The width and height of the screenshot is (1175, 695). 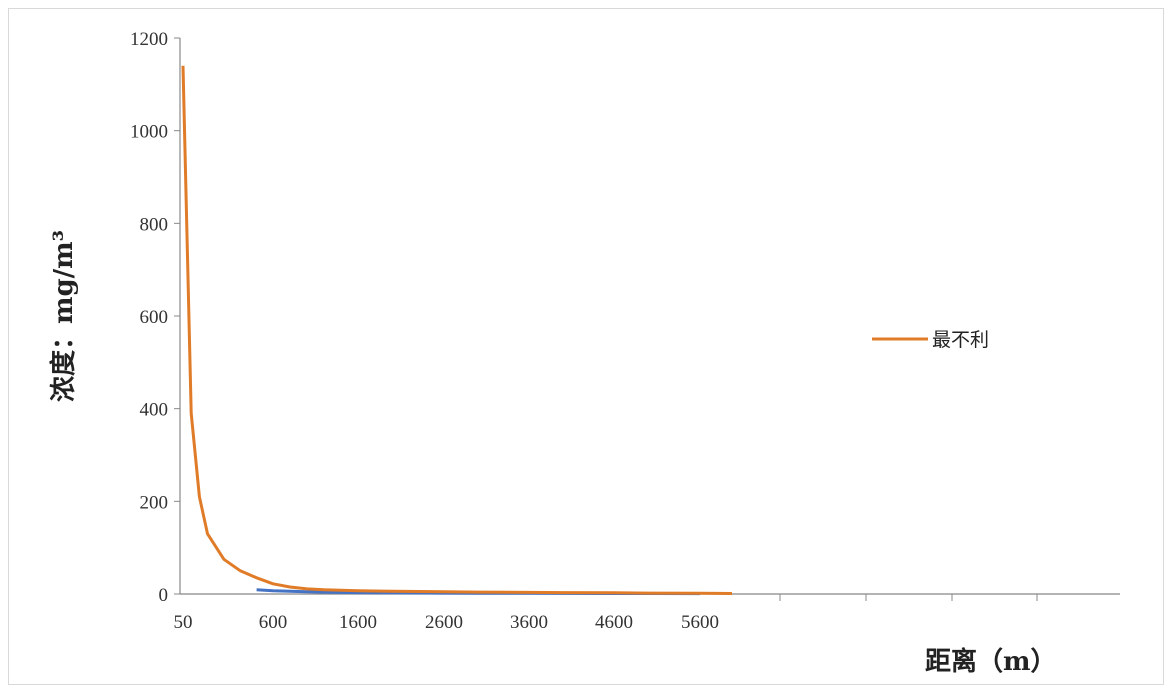 I want to click on x-tick-label: 50, so click(x=183, y=622).